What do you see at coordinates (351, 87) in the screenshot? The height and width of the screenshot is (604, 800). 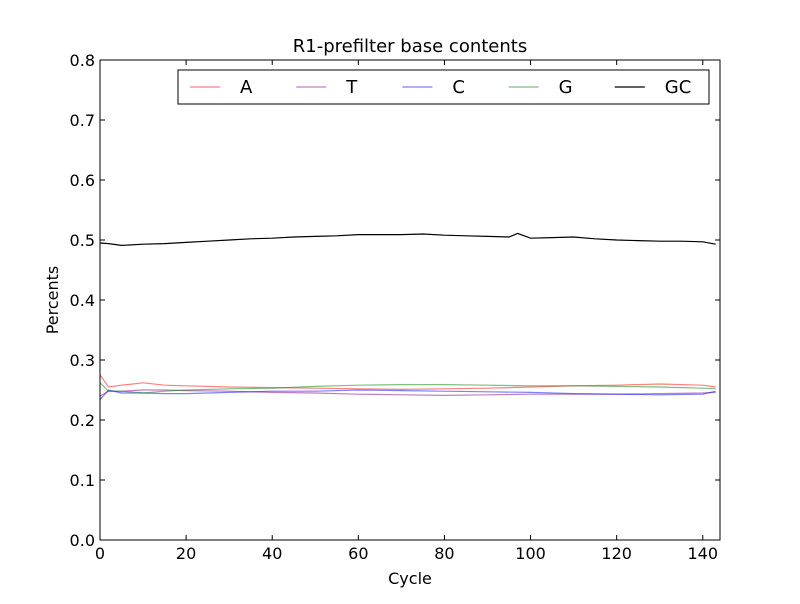 I see `legend-label-t: T` at bounding box center [351, 87].